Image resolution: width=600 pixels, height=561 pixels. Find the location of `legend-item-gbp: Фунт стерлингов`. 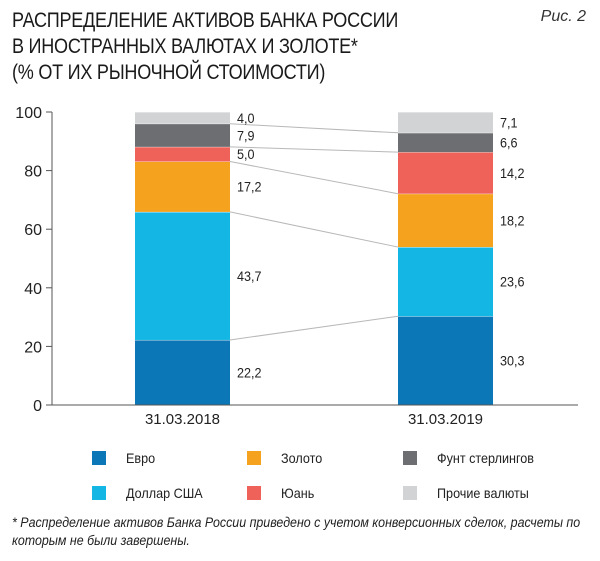

legend-item-gbp: Фунт стерлингов is located at coordinates (474, 458).